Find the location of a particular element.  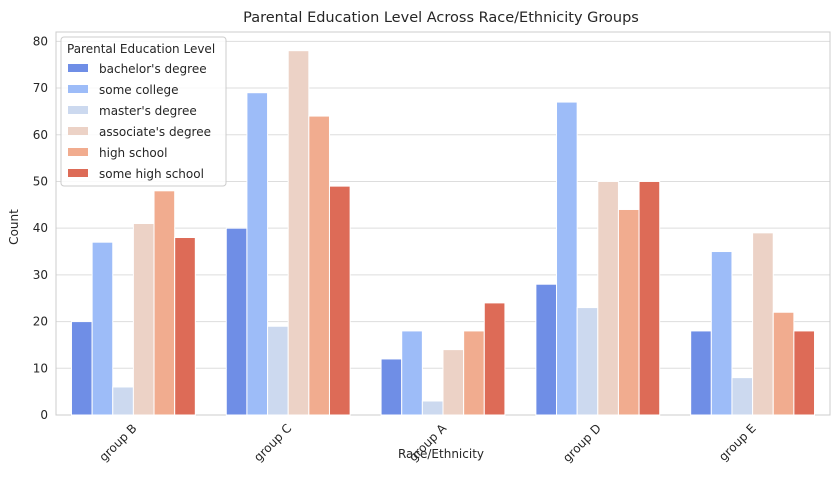

legend-entry: some high school is located at coordinates (151, 174).